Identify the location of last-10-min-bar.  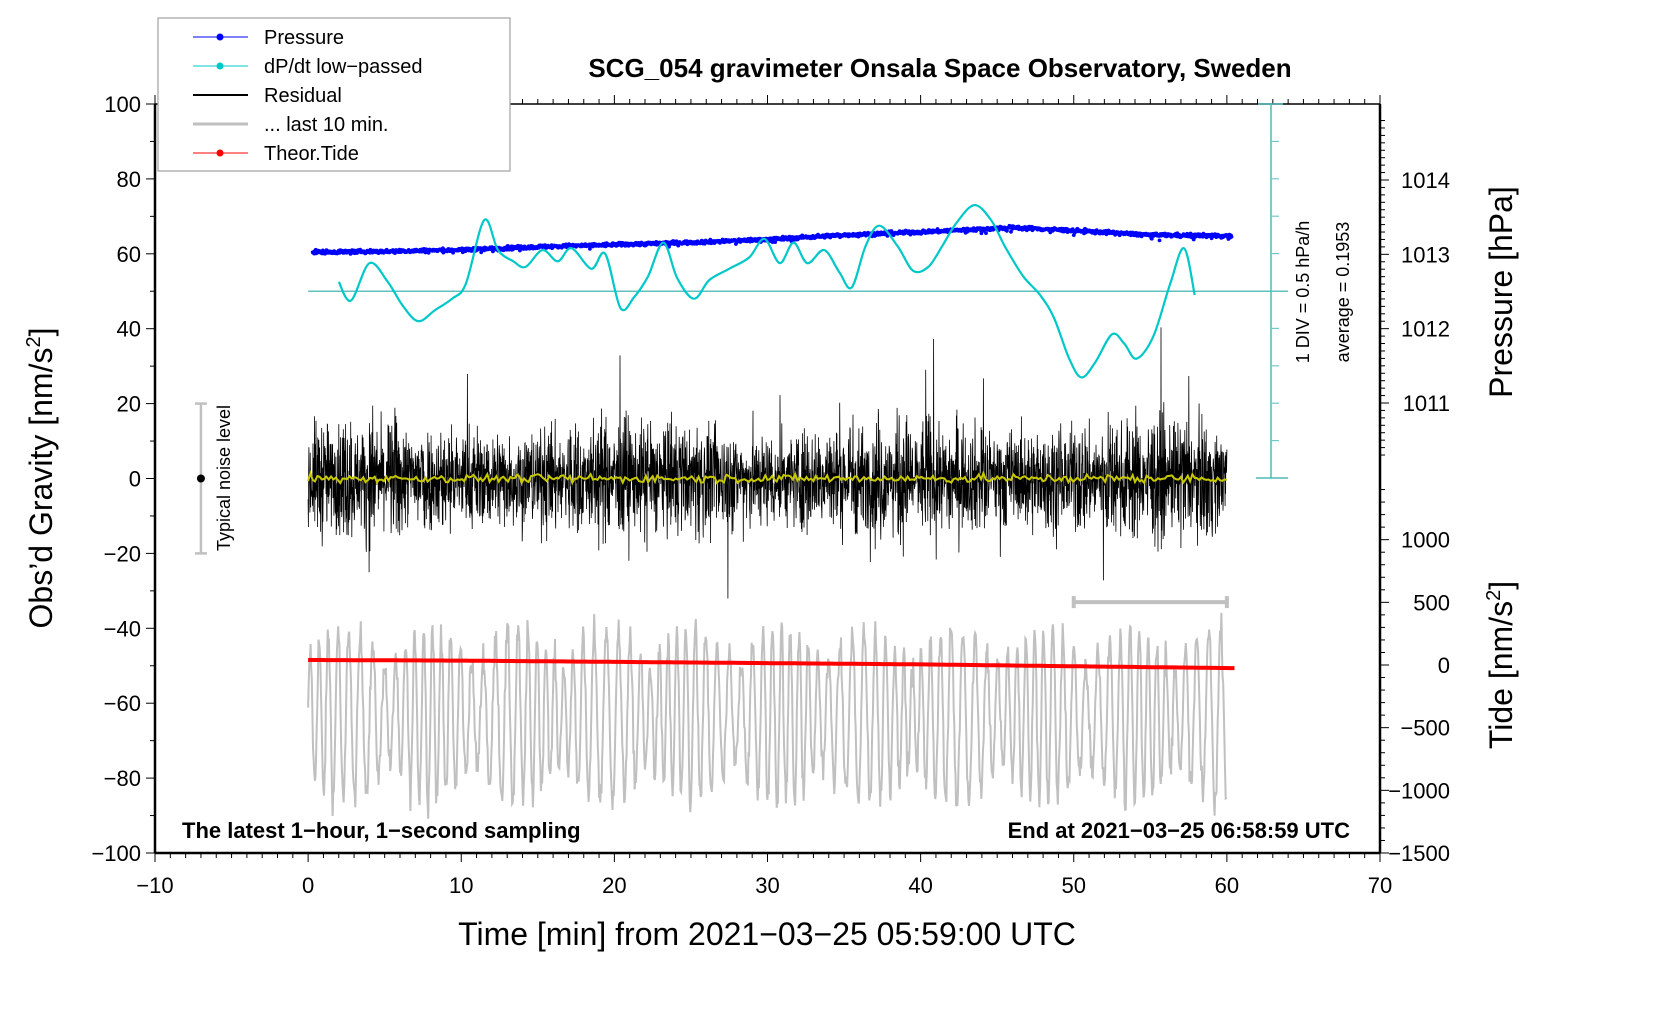
(1150, 602).